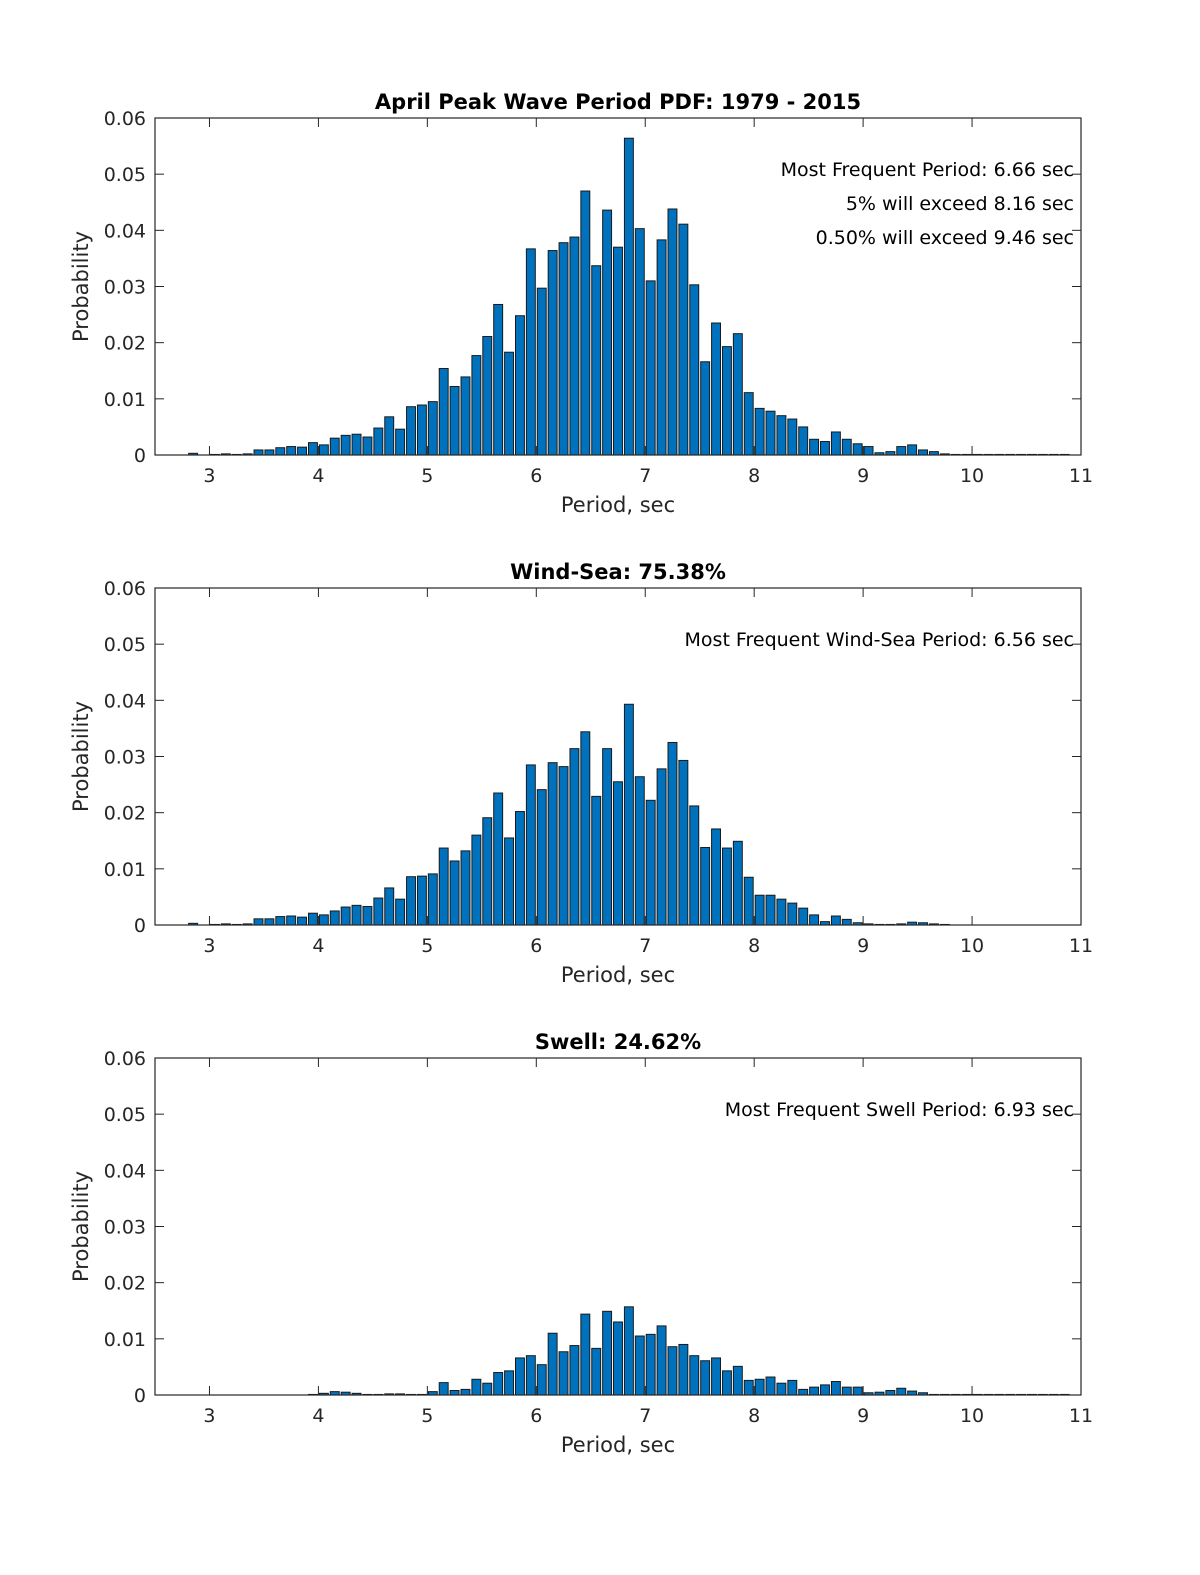 The width and height of the screenshot is (1200, 1575). What do you see at coordinates (927, 170) in the screenshot?
I see `annotation-text: Most Frequent Period: 6.66 sec` at bounding box center [927, 170].